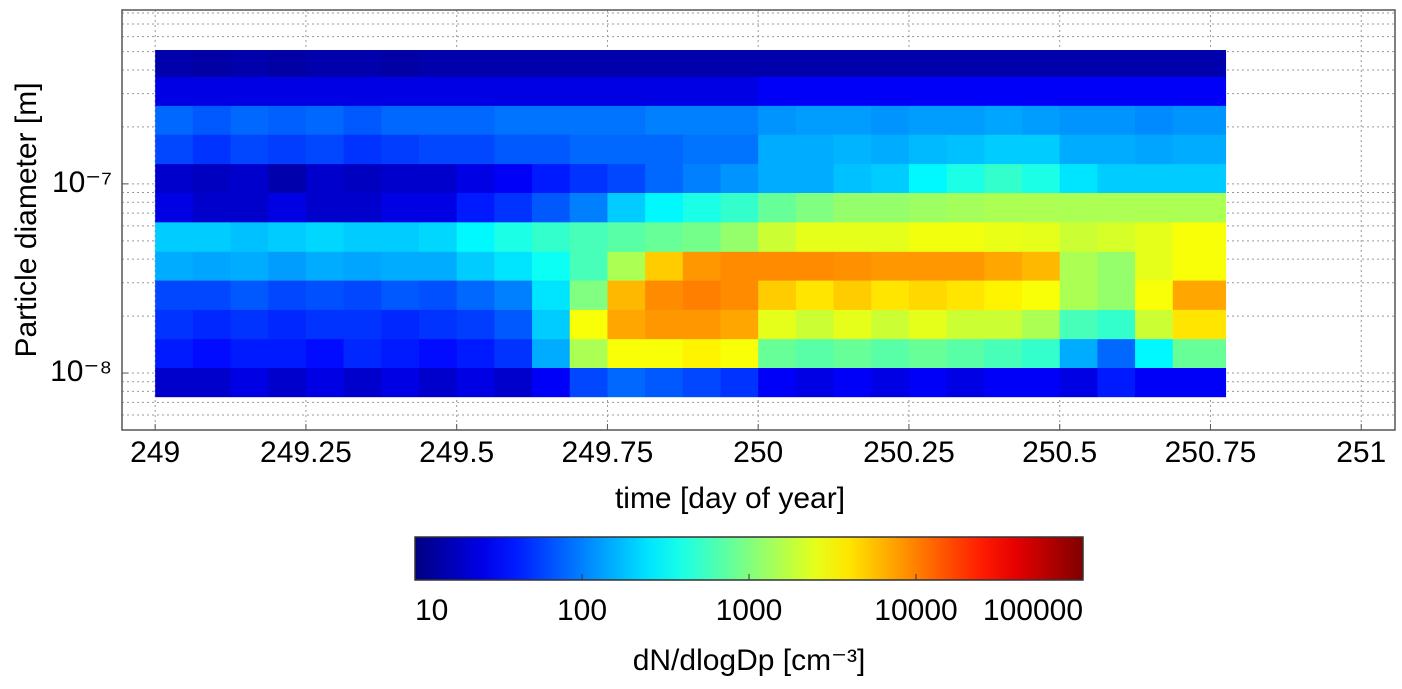  What do you see at coordinates (26, 219) in the screenshot?
I see `y-axis-label: Particle diameter [m]` at bounding box center [26, 219].